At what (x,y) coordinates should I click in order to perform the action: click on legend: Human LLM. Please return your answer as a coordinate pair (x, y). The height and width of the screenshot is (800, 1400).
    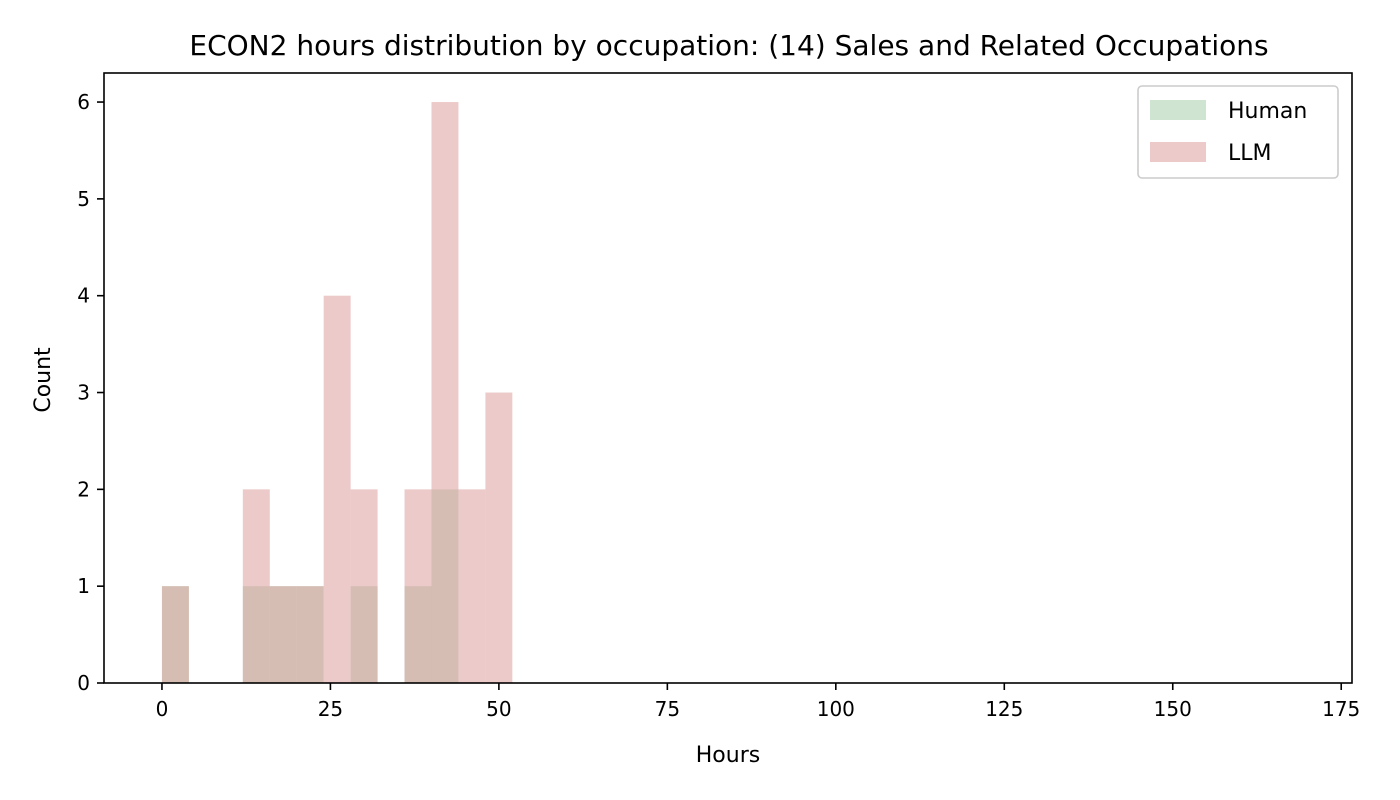
    Looking at the image, I should click on (1238, 132).